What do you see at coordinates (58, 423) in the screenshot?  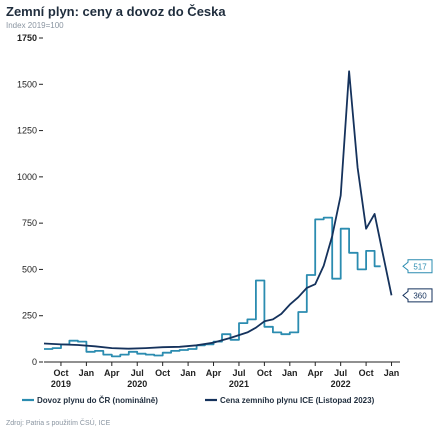 I see `chart-source: Zdroj: Patria s použitím ČSÚ, ICE` at bounding box center [58, 423].